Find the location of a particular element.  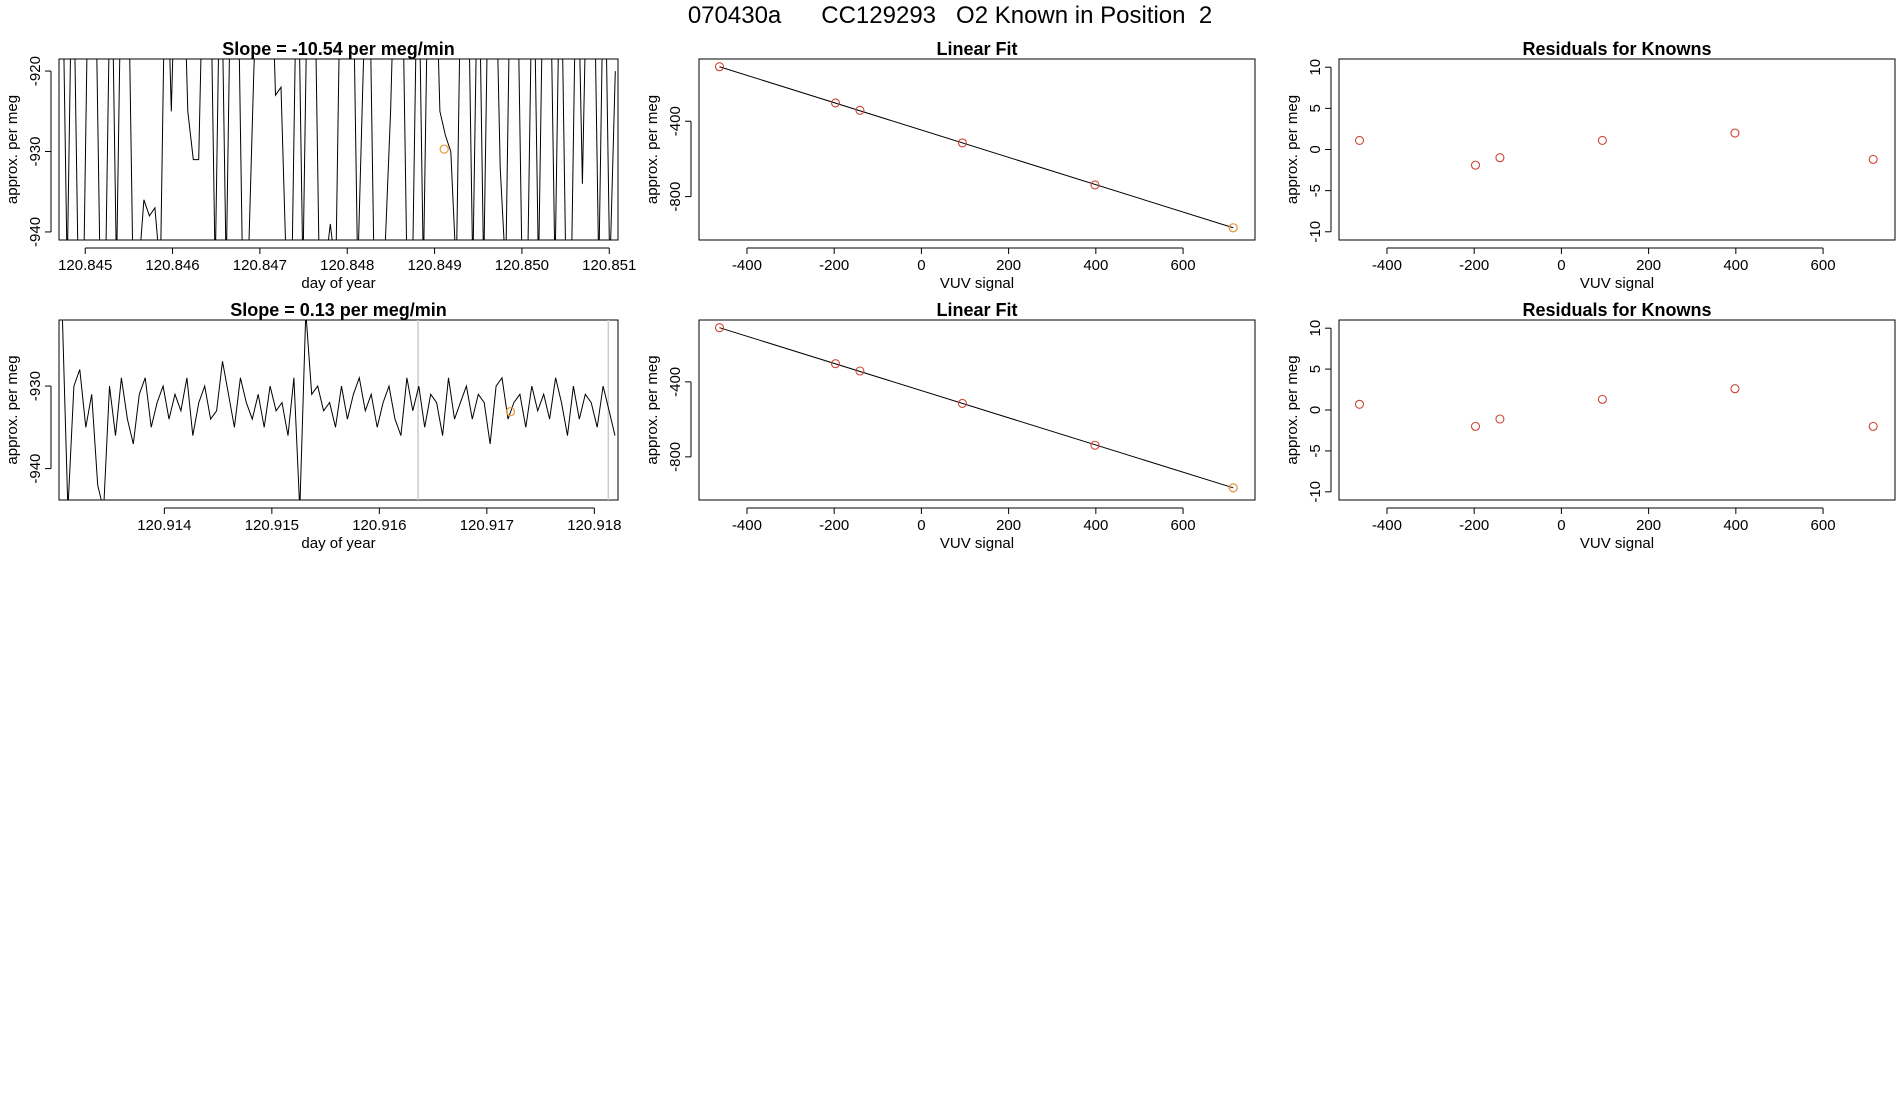

y-tick-label: 0 is located at coordinates (1315, 149).